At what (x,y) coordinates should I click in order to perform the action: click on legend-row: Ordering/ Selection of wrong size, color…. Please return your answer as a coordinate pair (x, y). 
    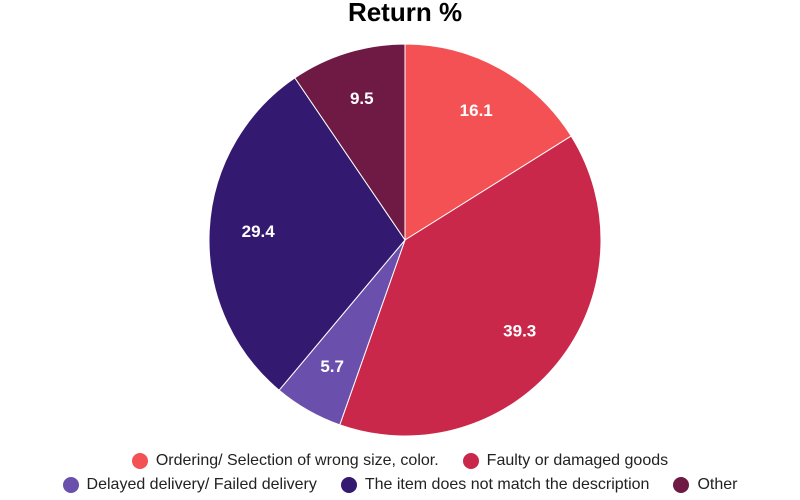
    Looking at the image, I should click on (400, 461).